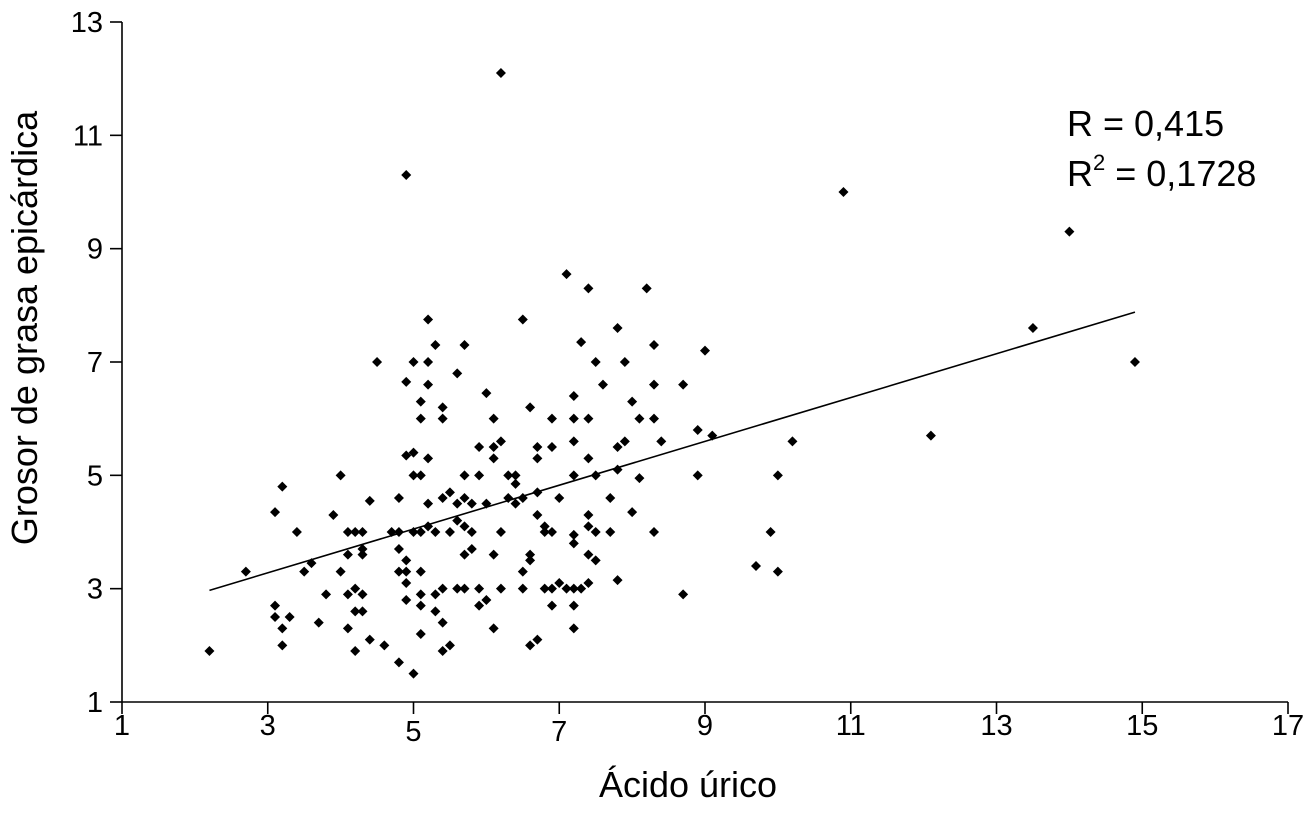  Describe the element at coordinates (851, 726) in the screenshot. I see `x-tick-label: 11` at that location.